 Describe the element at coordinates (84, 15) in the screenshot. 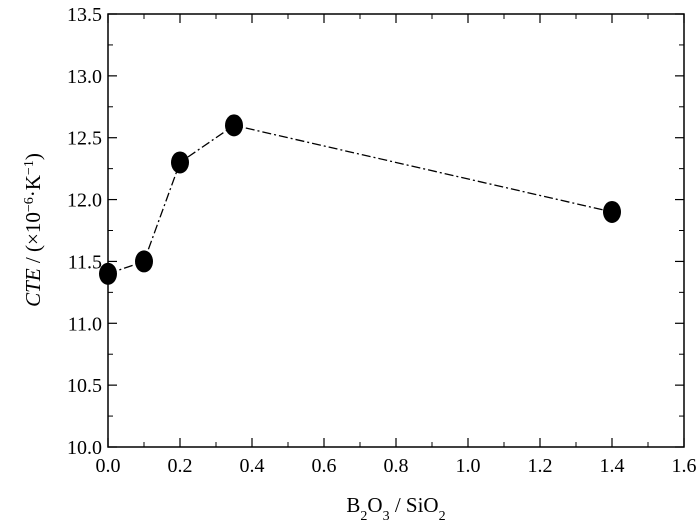

I see `y-tick-label: 13.5` at that location.